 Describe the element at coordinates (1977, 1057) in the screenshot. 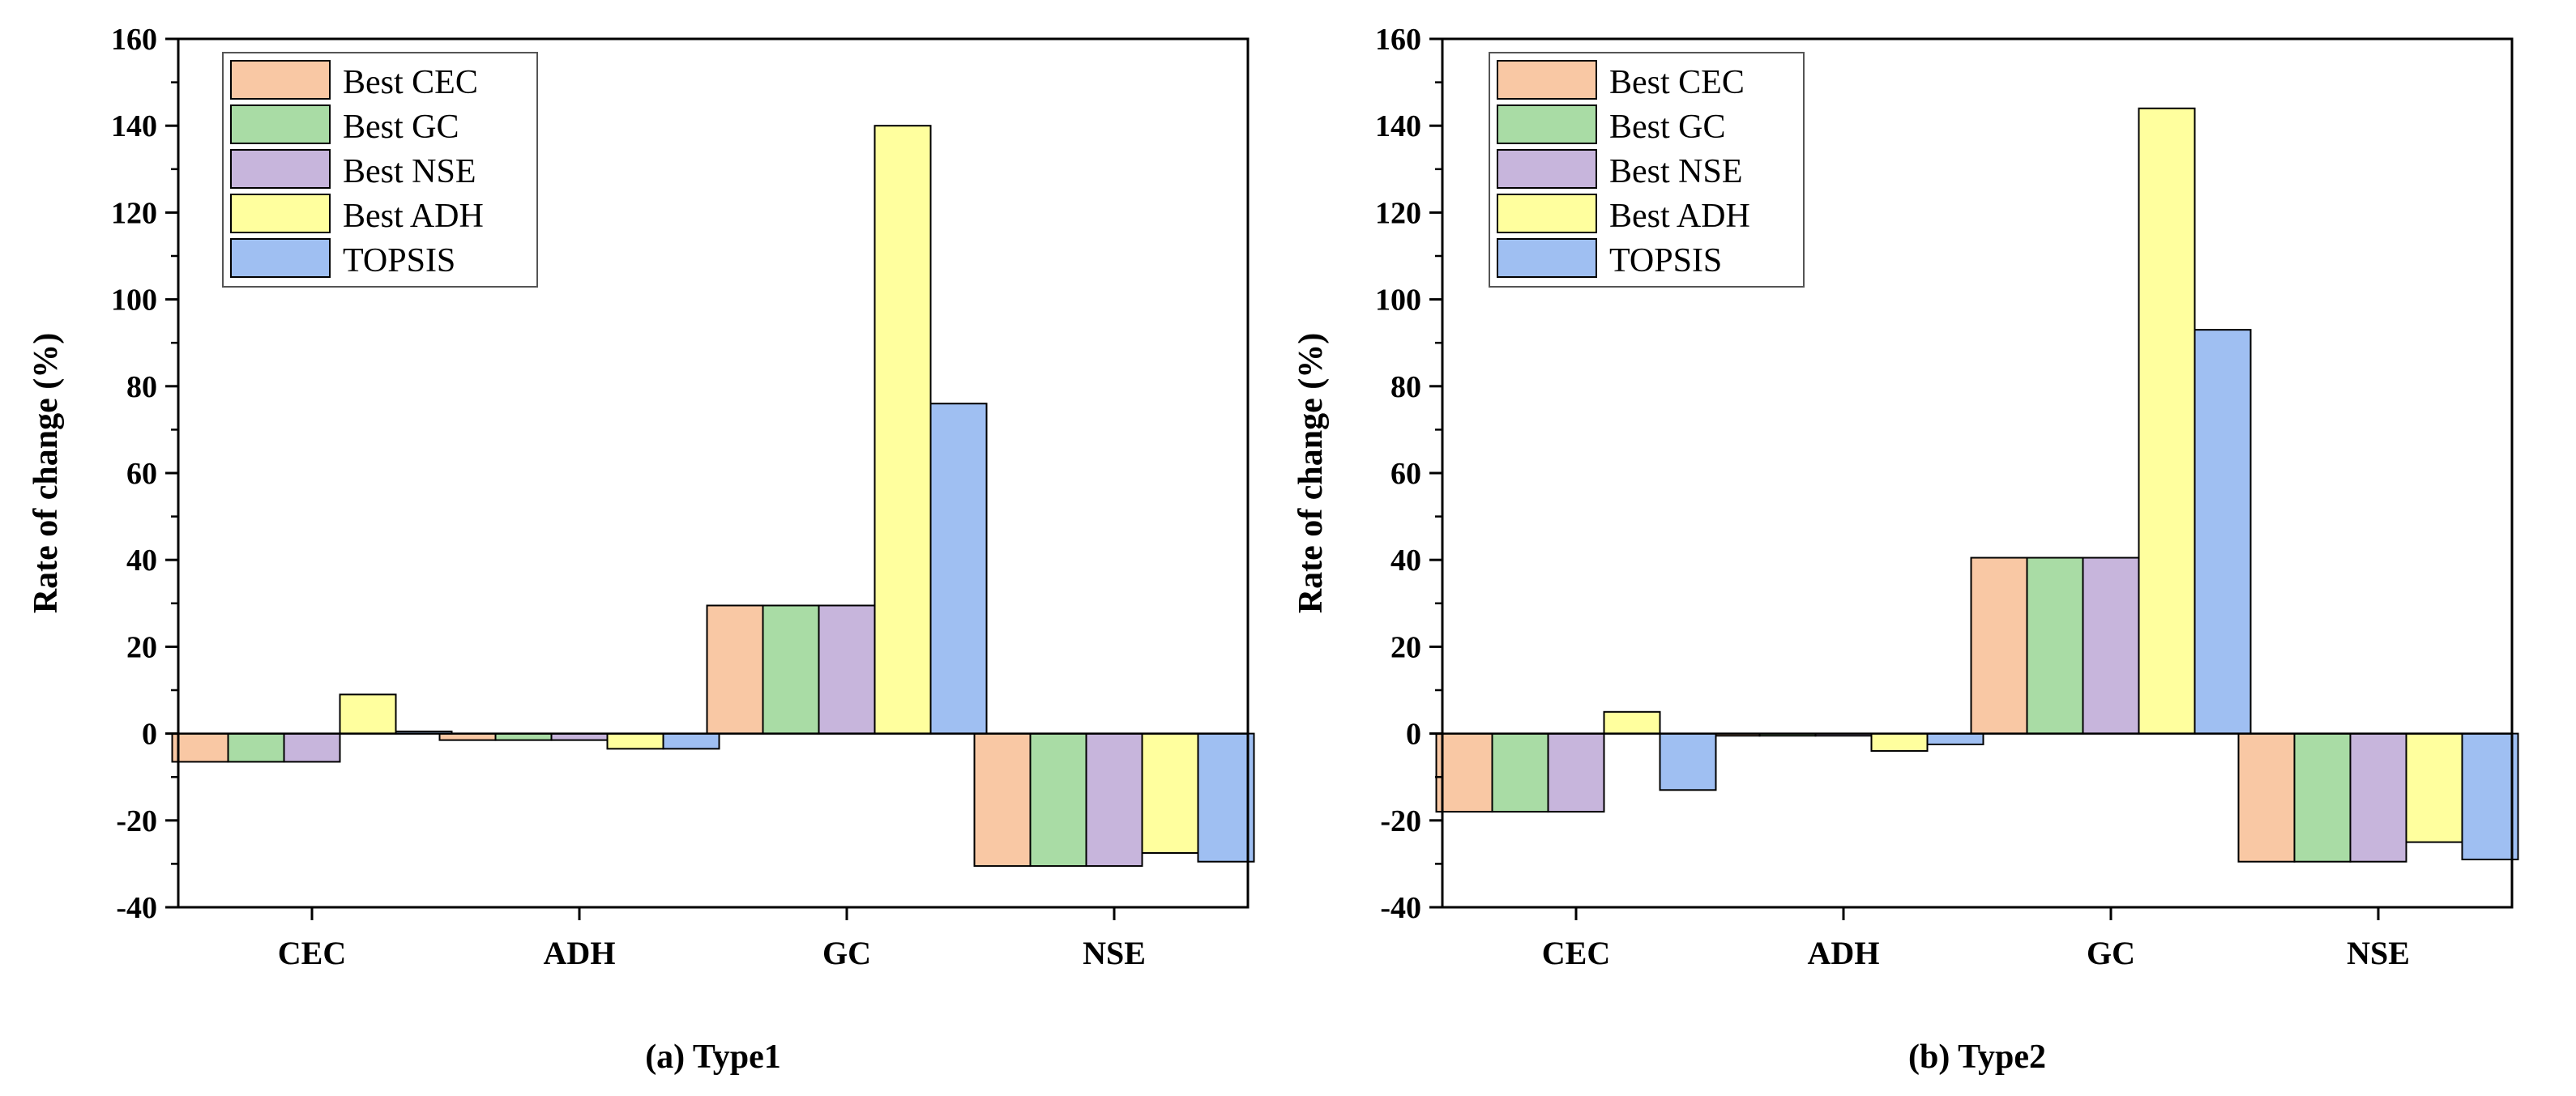

I see `panel-caption: (b) Type2` at that location.